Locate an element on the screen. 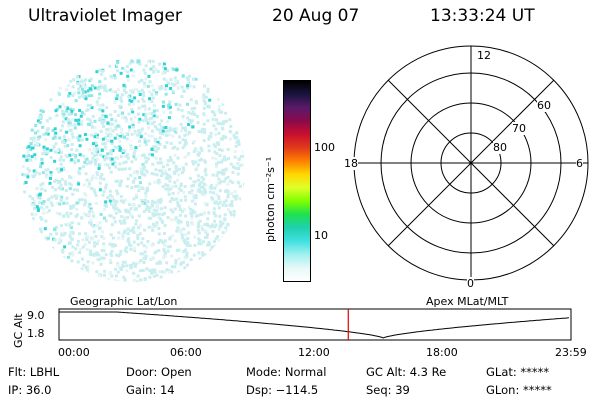  geographic-label: Geographic Lat/Lon is located at coordinates (124, 301).